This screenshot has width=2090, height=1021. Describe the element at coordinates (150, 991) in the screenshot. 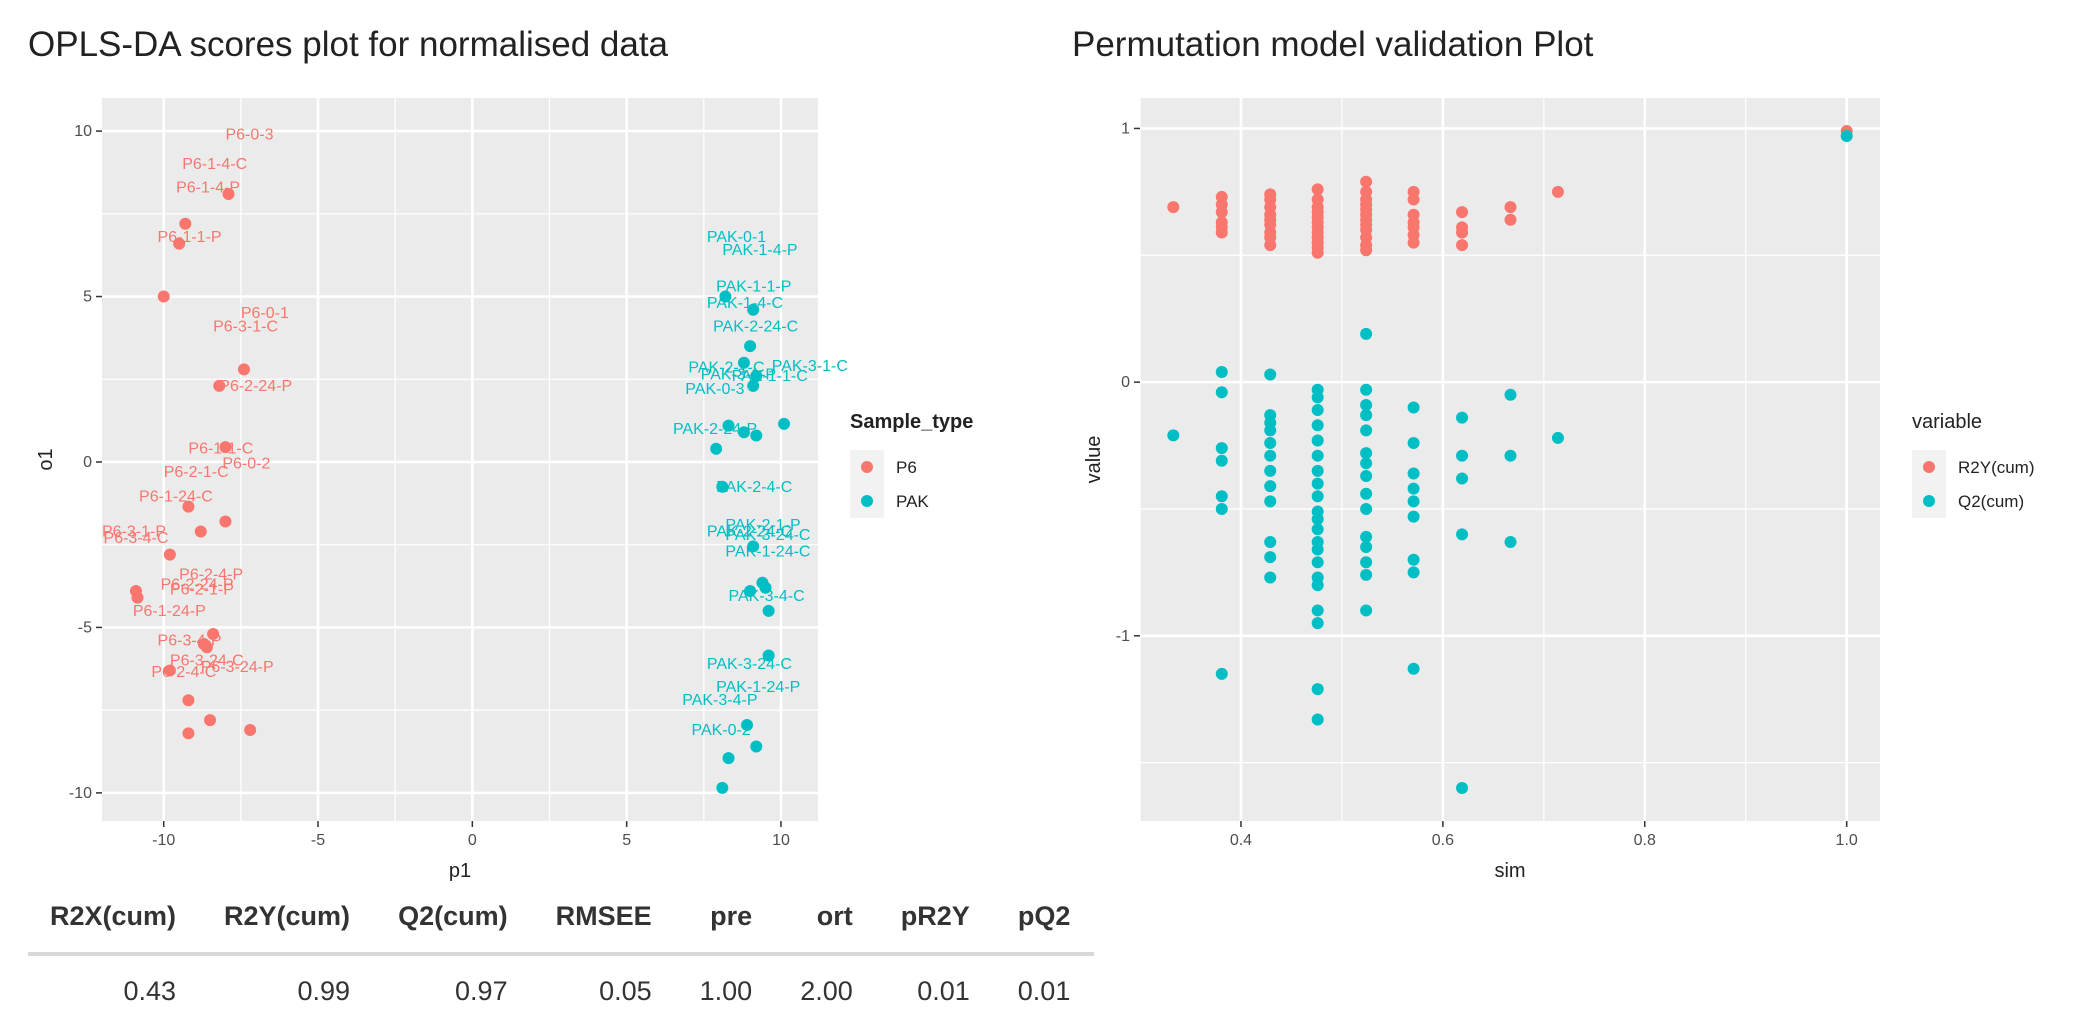

I see `table-cell: 0.43` at that location.